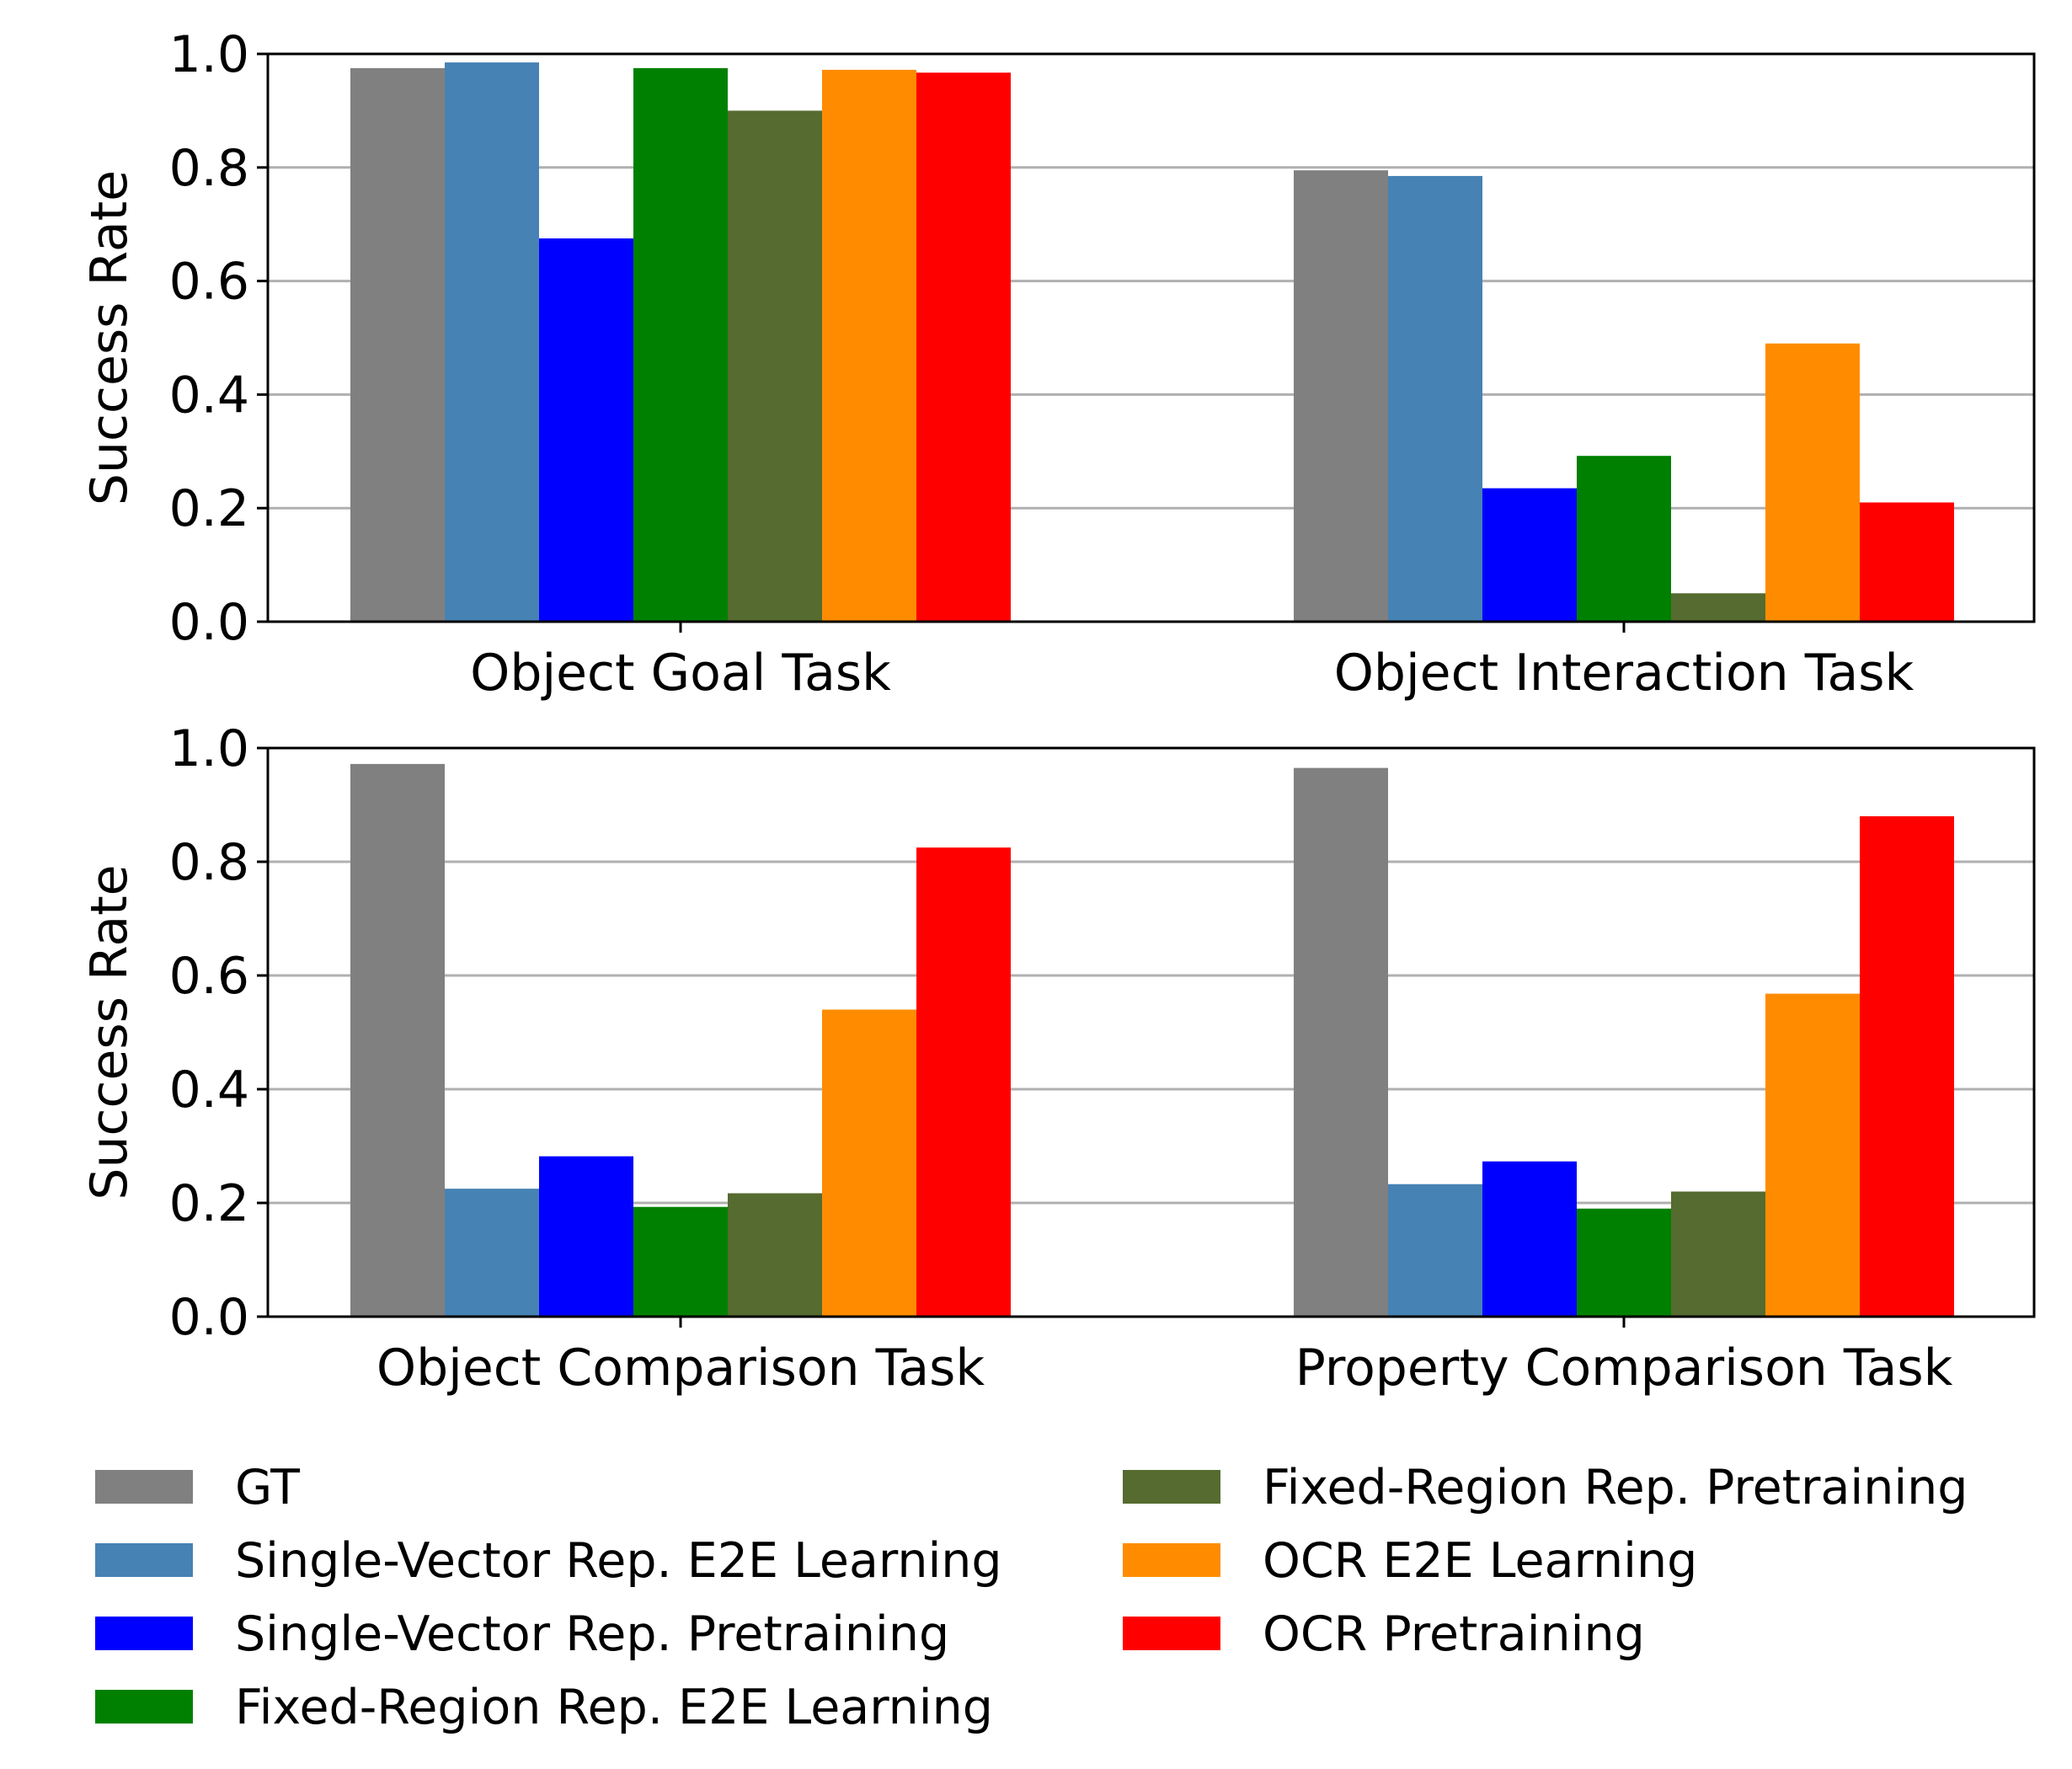  What do you see at coordinates (1615, 1488) in the screenshot?
I see `legend-label: Fixed-Region Rep. Pretraining` at bounding box center [1615, 1488].